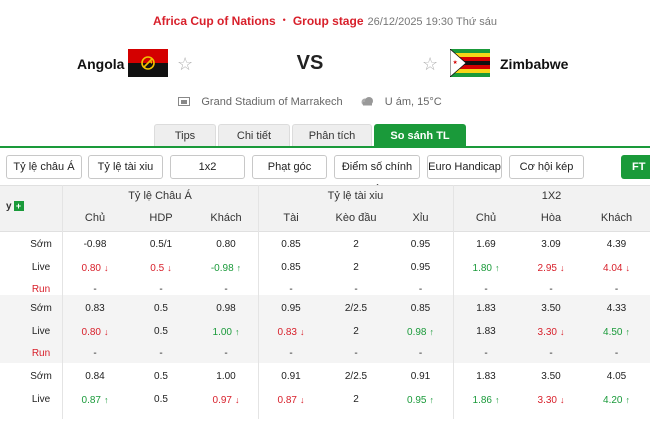 This screenshot has width=650, height=423. I want to click on odds-cell: 0.5/1, so click(161, 245).